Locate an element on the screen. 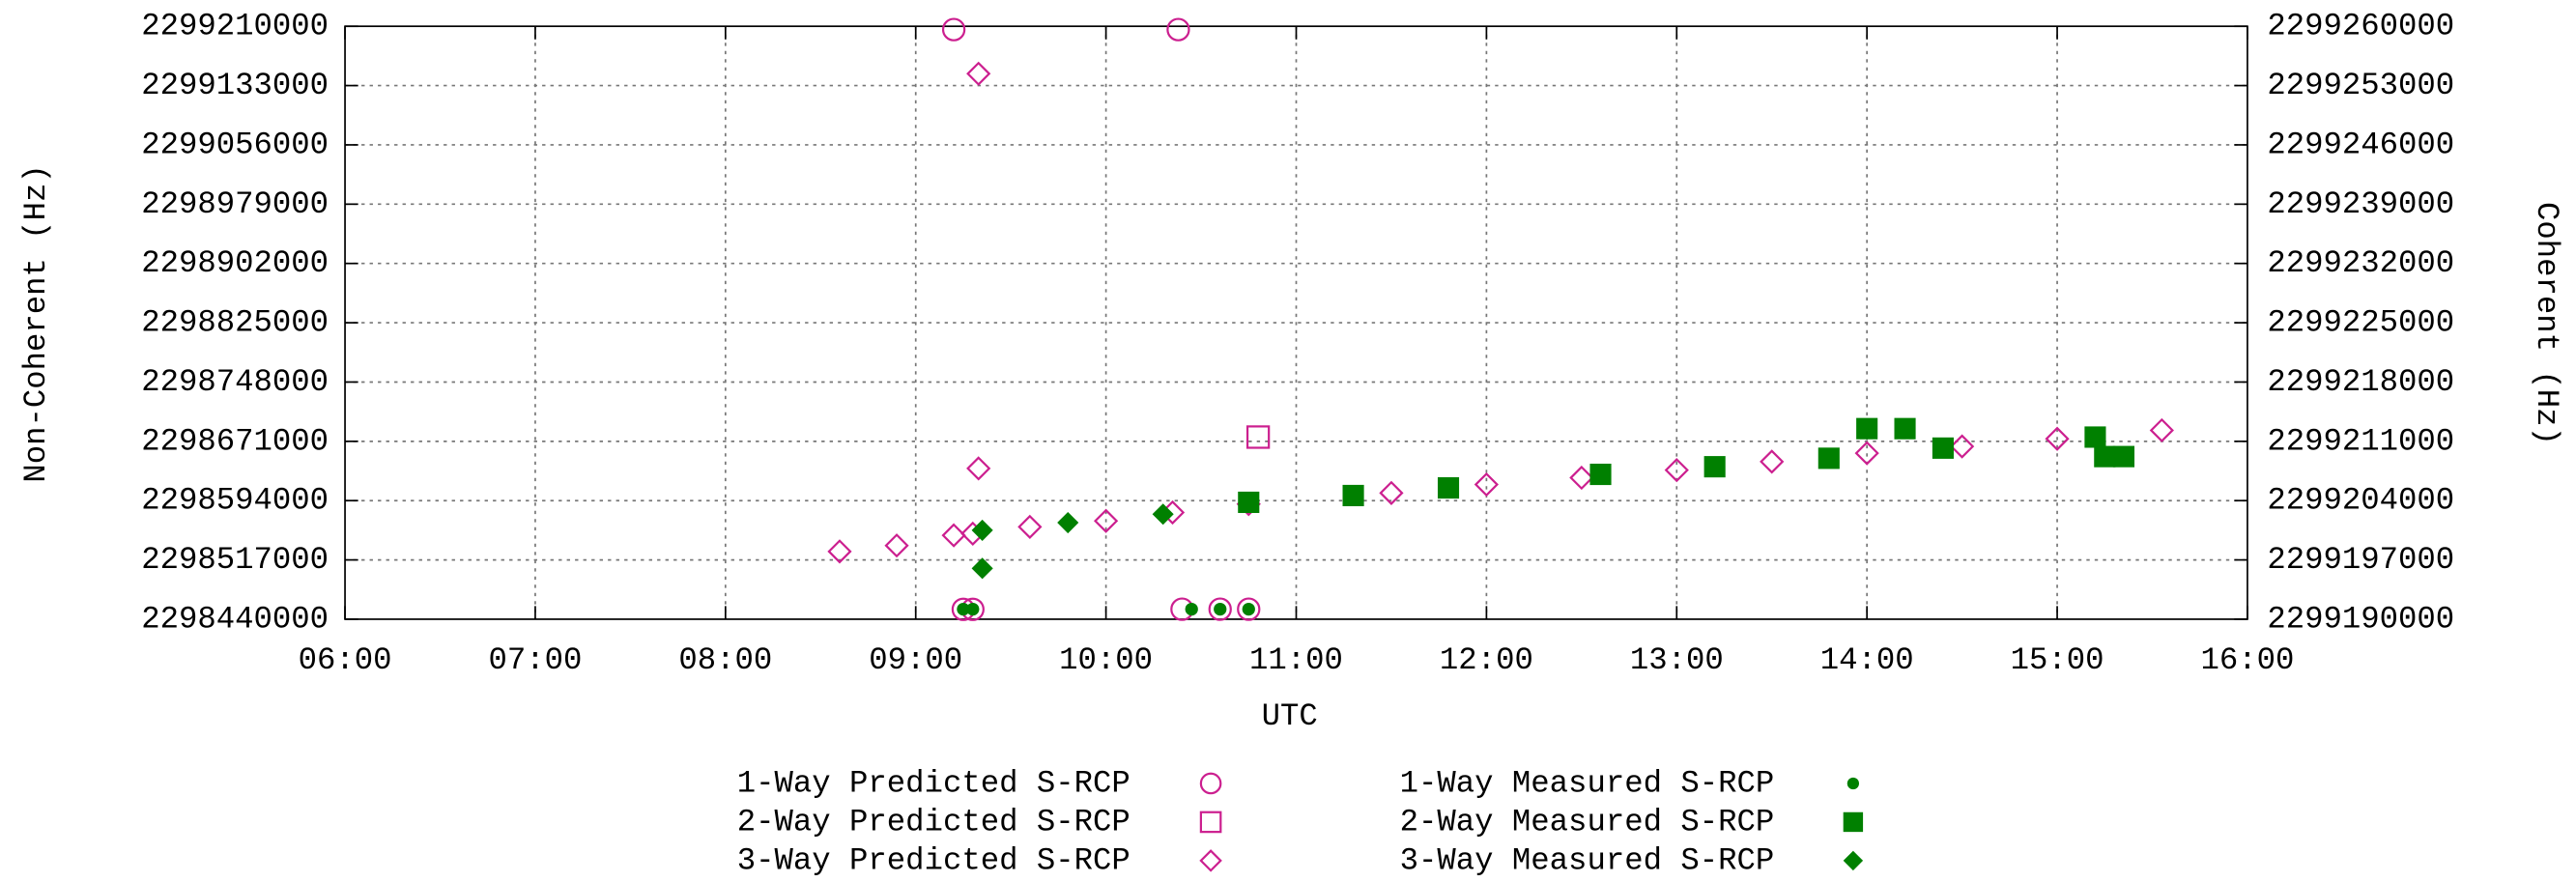  legend-label: 3-Way Measured S-RCP is located at coordinates (1588, 860).